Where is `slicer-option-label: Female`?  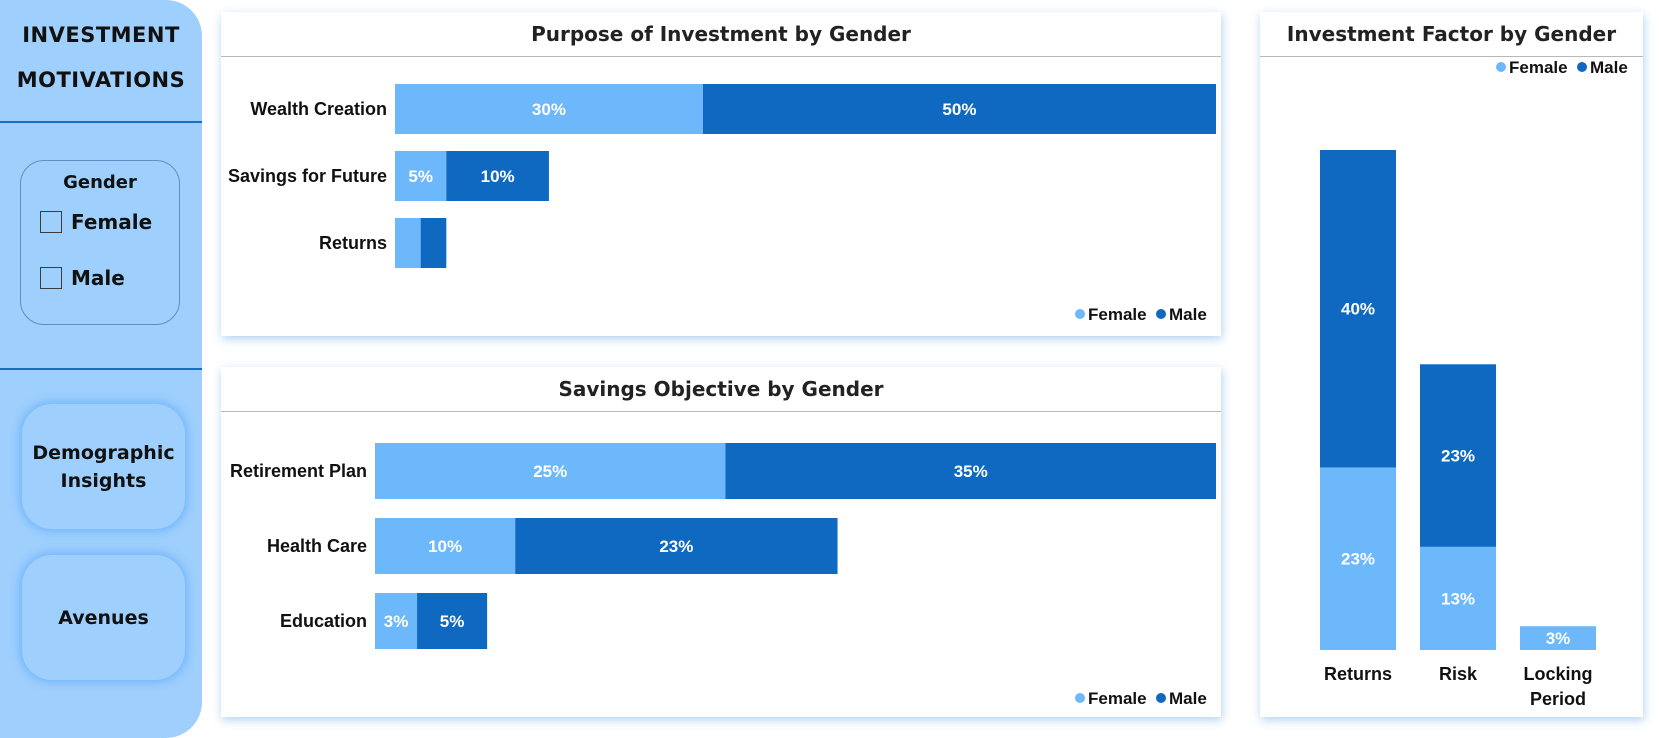
slicer-option-label: Female is located at coordinates (112, 222).